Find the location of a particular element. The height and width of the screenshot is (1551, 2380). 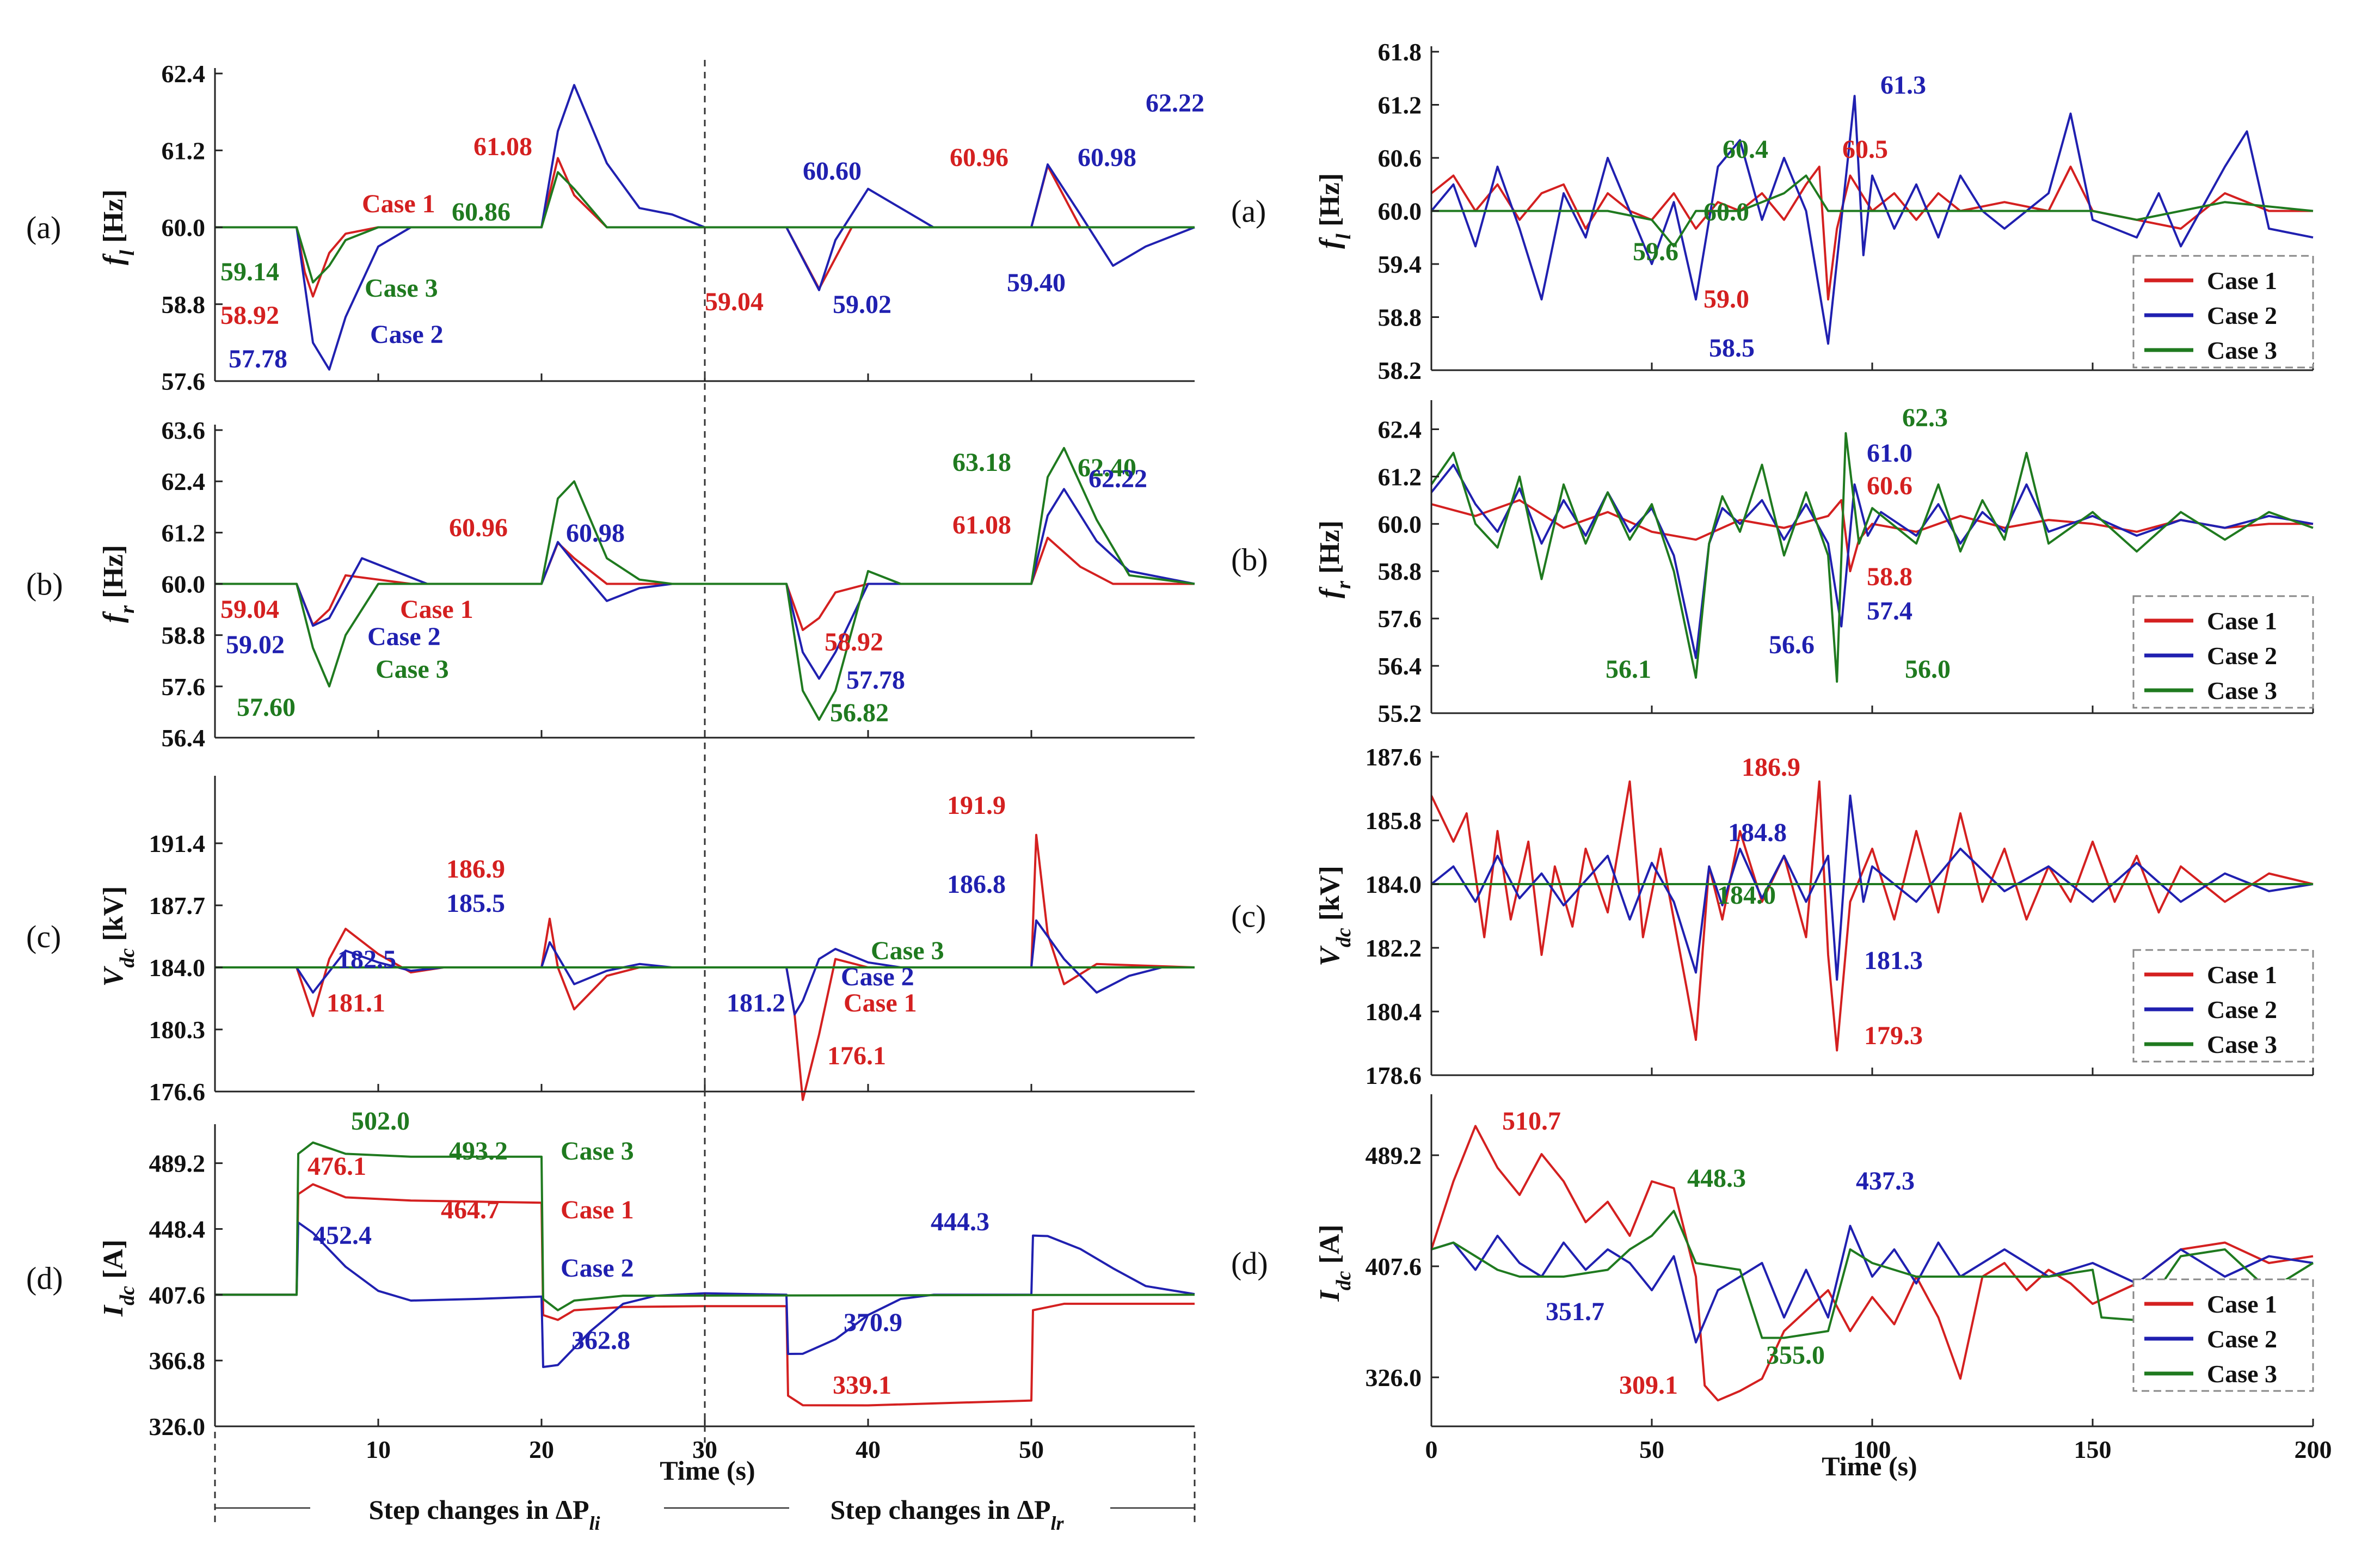

annotation: 58.92 is located at coordinates (249, 315).